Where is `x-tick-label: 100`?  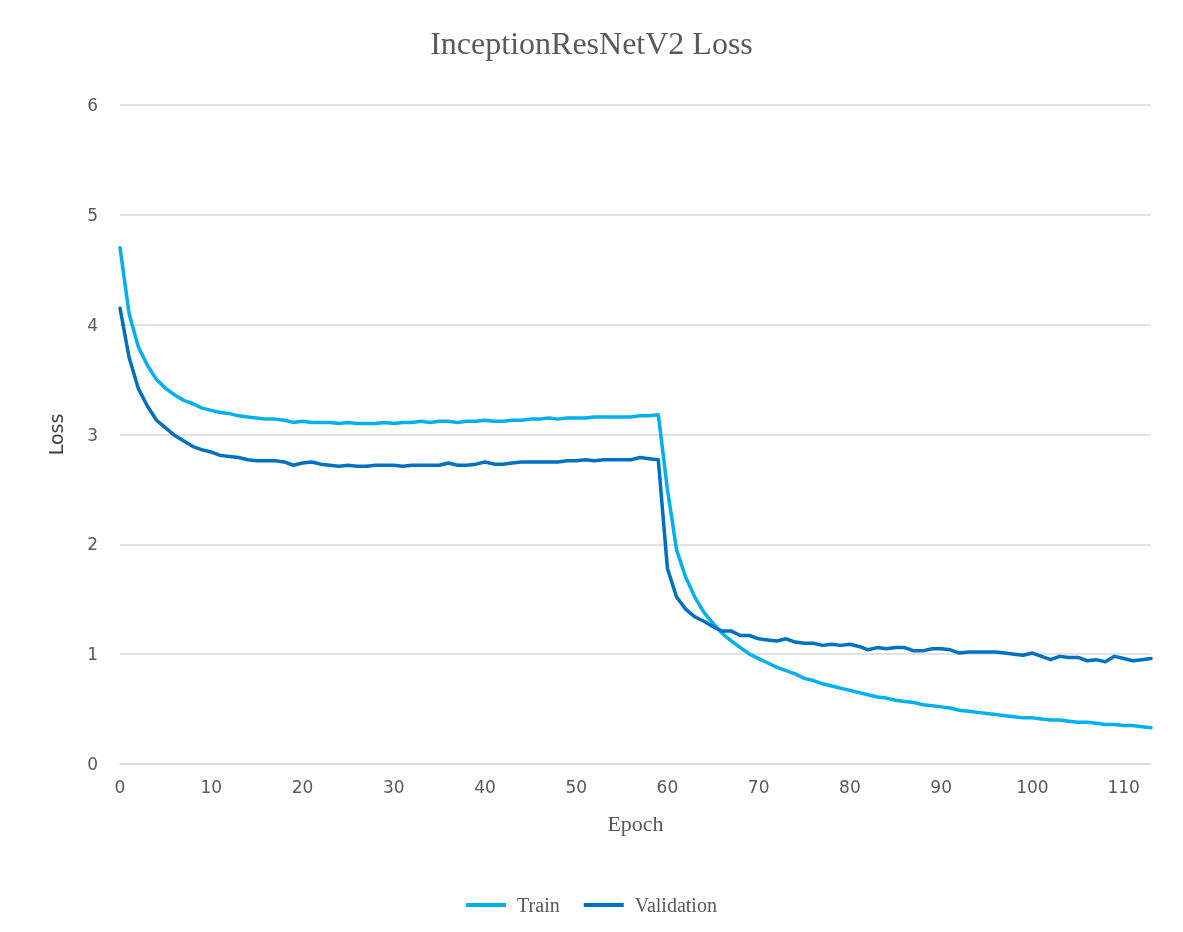
x-tick-label: 100 is located at coordinates (1032, 786).